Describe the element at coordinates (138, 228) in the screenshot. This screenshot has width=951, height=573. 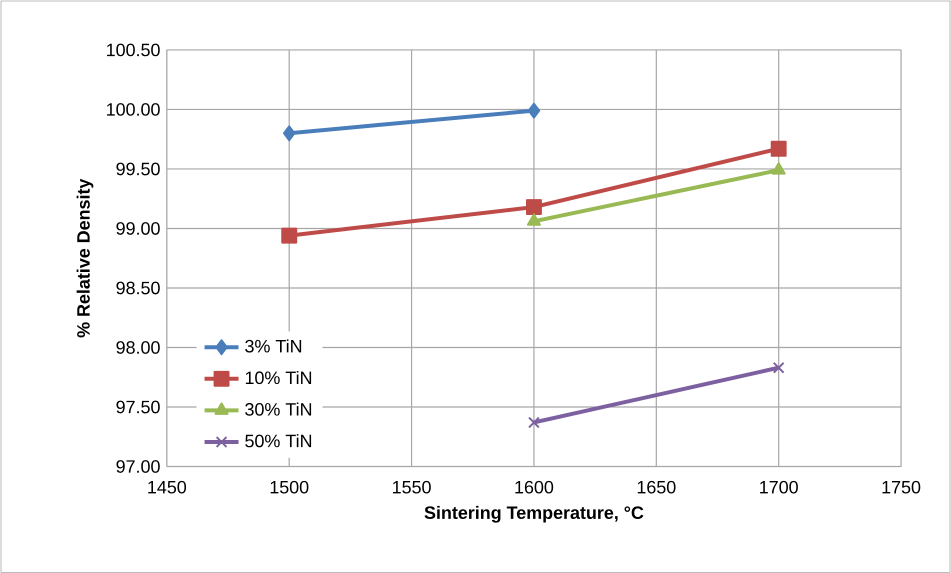
I see `y-tick-label: 99.00` at that location.